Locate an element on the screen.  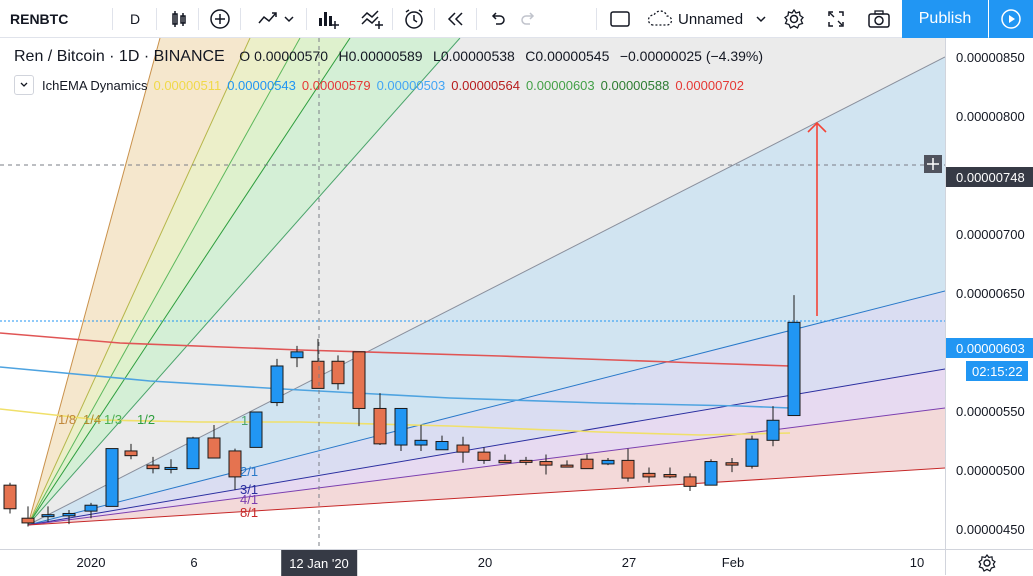
layout-name-button: Unnamed is located at coordinates (709, 19).